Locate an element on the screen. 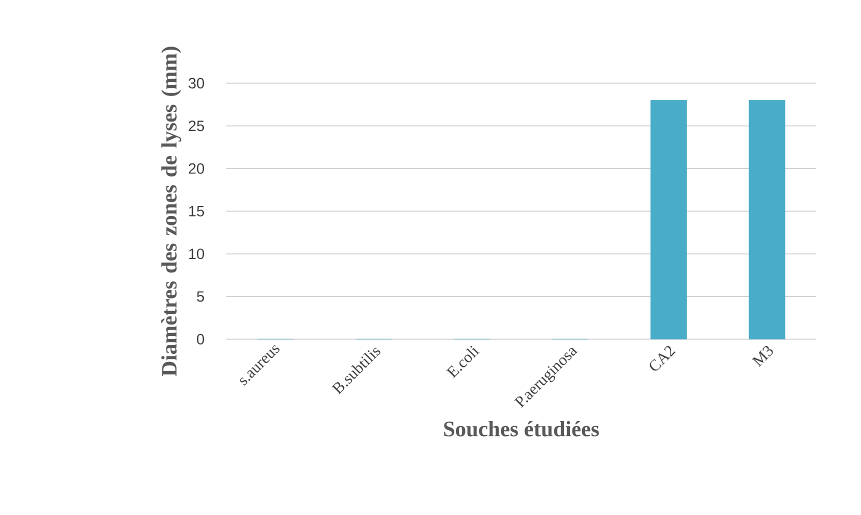 The height and width of the screenshot is (515, 861). y-tick-label: 0 is located at coordinates (200, 339).